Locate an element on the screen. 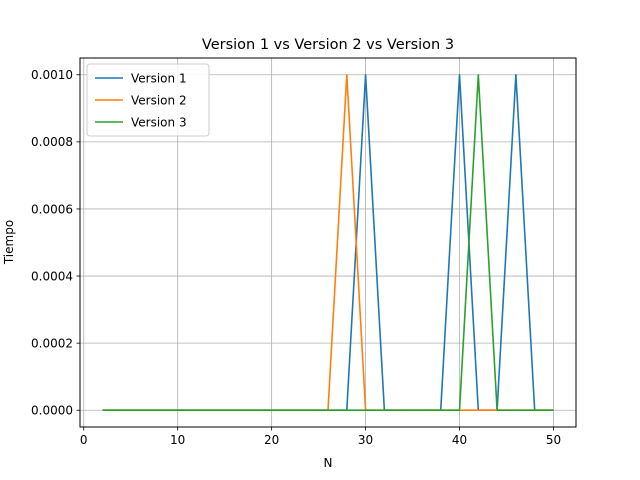 The width and height of the screenshot is (640, 480). x-axis-label: N is located at coordinates (328, 463).